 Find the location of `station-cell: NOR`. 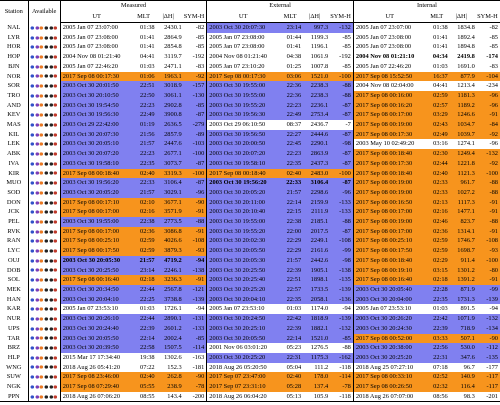

station-cell: NOR is located at coordinates (14, 76).